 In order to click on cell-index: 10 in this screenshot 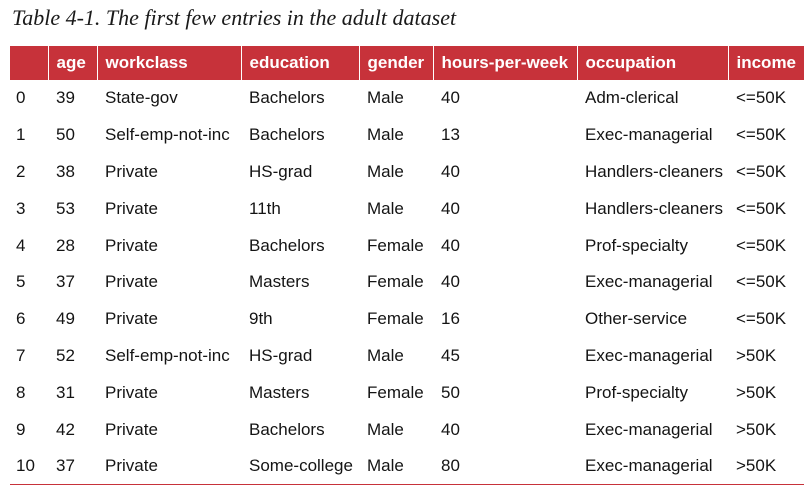, I will do `click(29, 466)`.